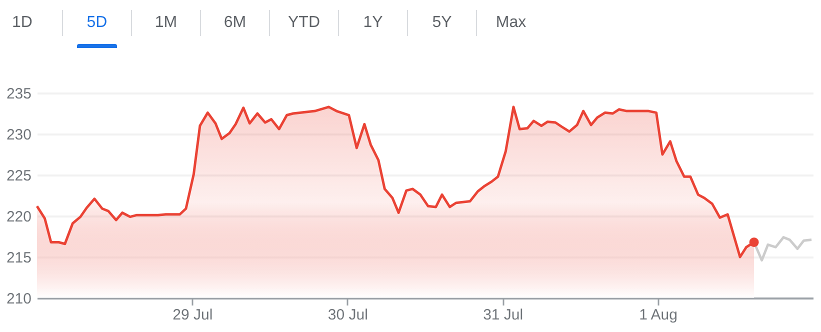 The height and width of the screenshot is (332, 821). I want to click on text: 1D, so click(22, 22).